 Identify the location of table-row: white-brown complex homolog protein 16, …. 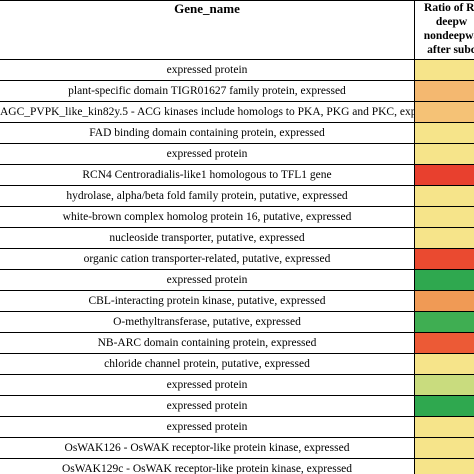
(237, 217).